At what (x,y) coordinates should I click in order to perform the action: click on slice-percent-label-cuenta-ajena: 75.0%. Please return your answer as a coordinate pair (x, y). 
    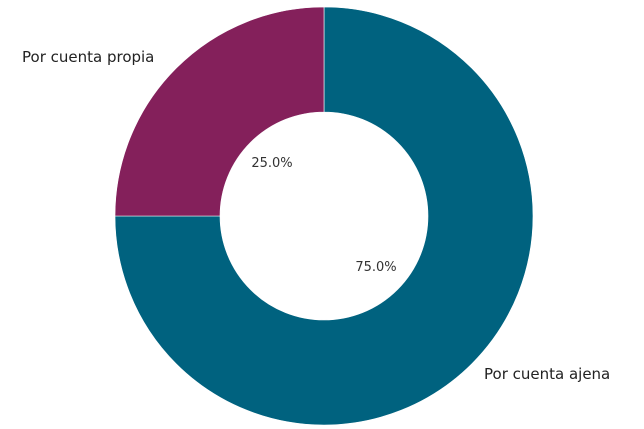
    Looking at the image, I should click on (375, 267).